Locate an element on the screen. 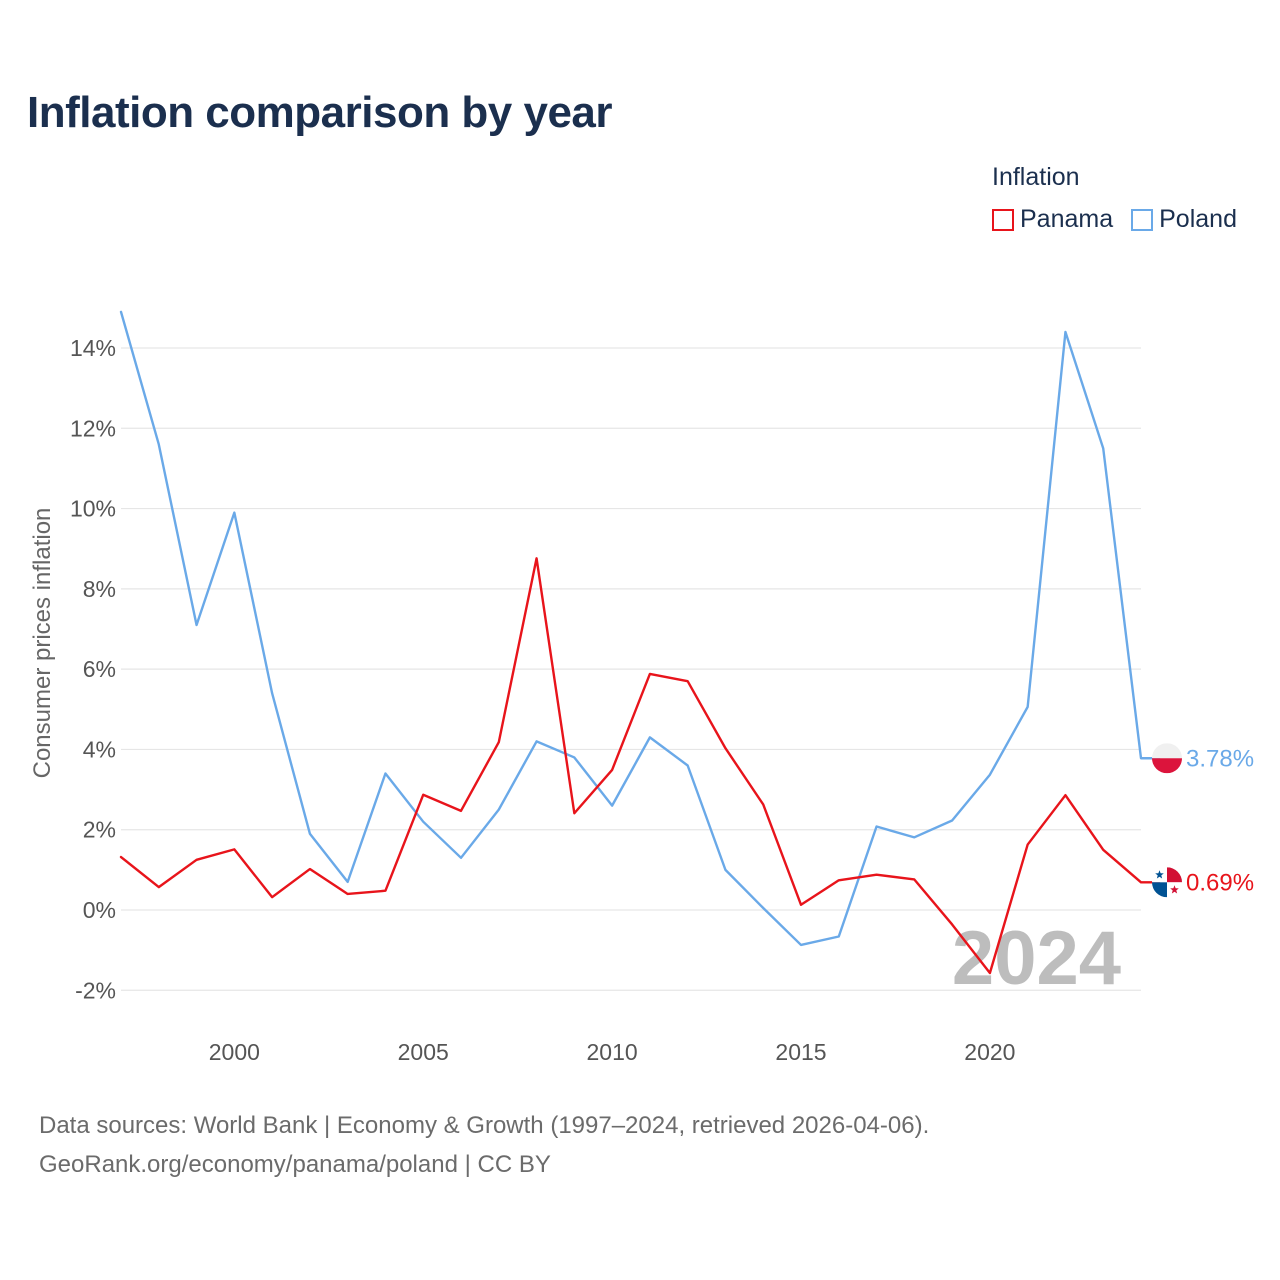 This screenshot has height=1280, width=1280. y-tick-label: 8% is located at coordinates (99, 589).